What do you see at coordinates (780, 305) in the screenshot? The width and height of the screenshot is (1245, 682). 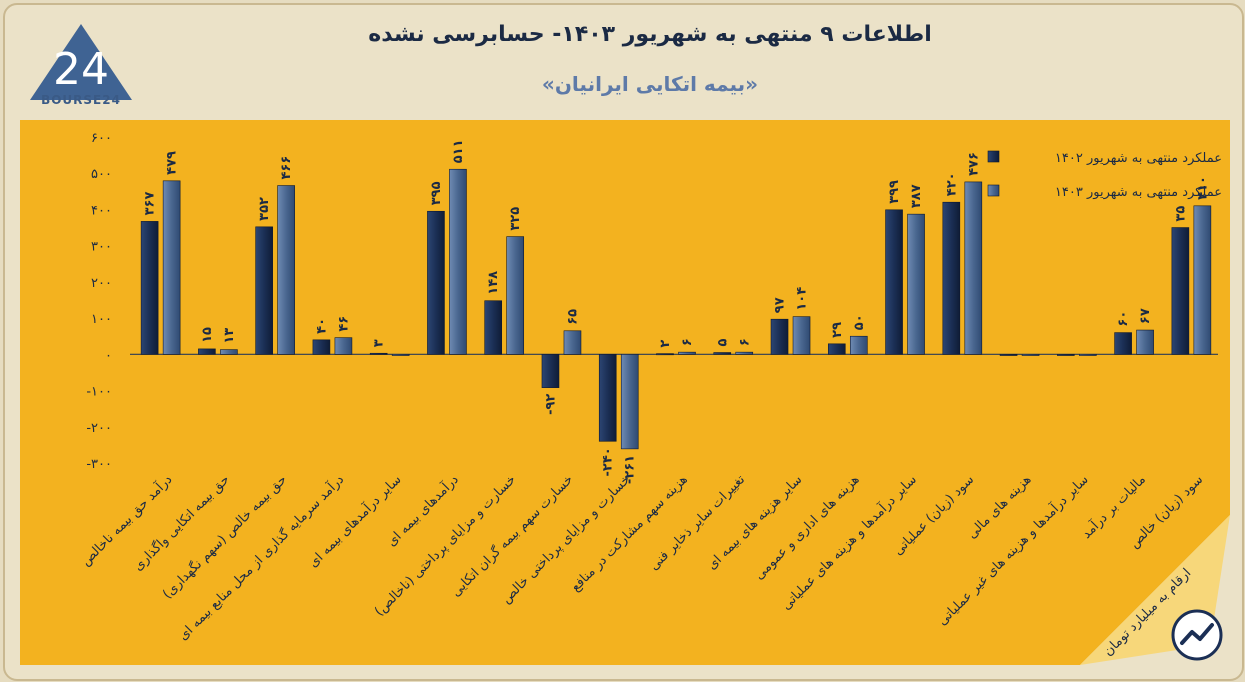 I see `data-label: ۹۷` at bounding box center [780, 305].